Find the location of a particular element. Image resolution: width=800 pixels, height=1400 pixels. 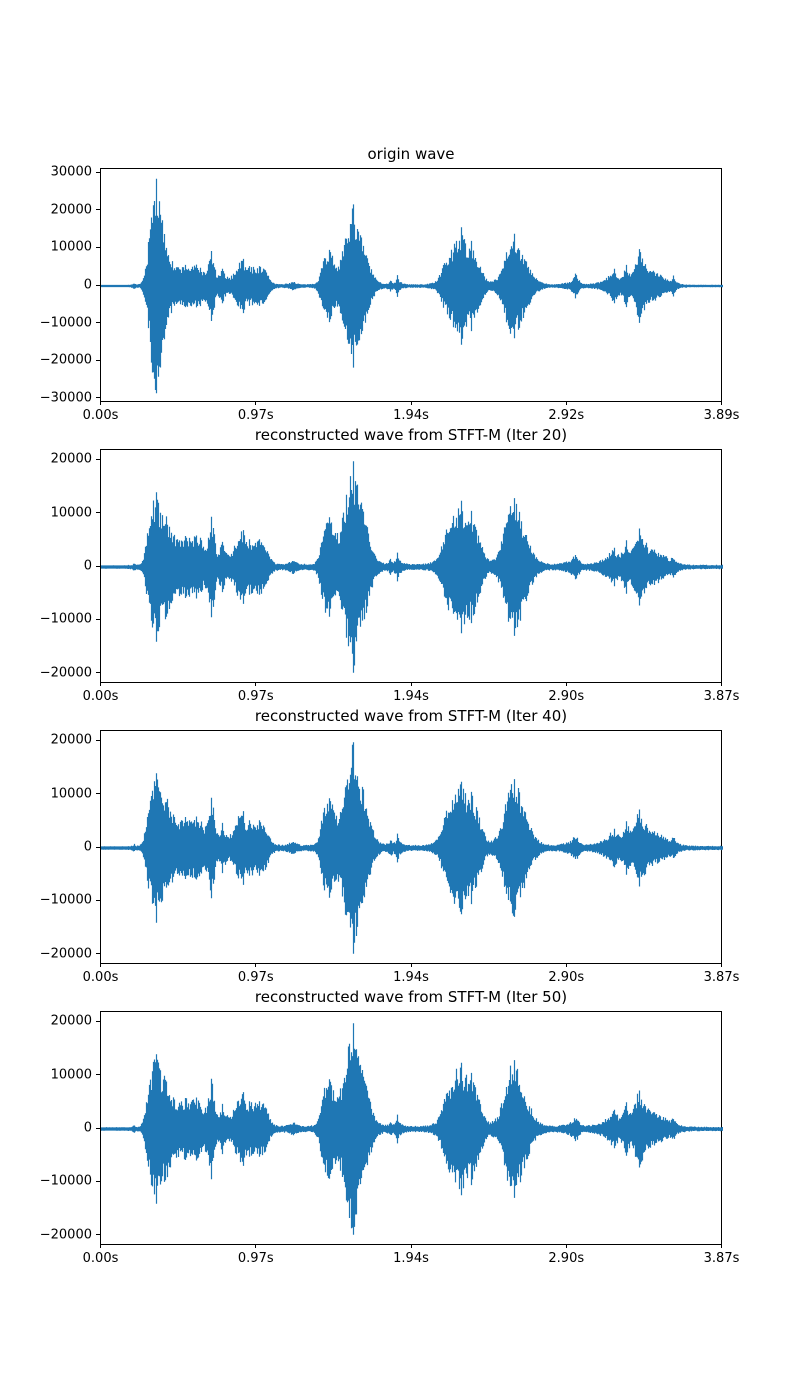

plot-title: reconstructed wave from STFT-M (Iter 20) is located at coordinates (411, 435).